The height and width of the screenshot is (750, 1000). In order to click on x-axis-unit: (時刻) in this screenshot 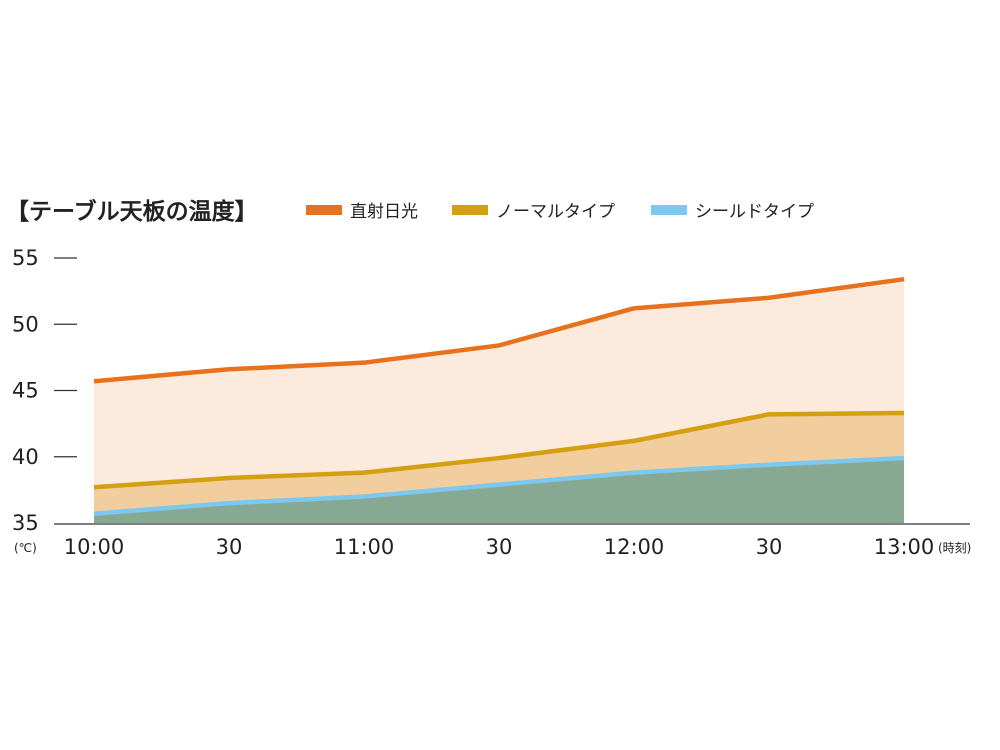, I will do `click(954, 548)`.